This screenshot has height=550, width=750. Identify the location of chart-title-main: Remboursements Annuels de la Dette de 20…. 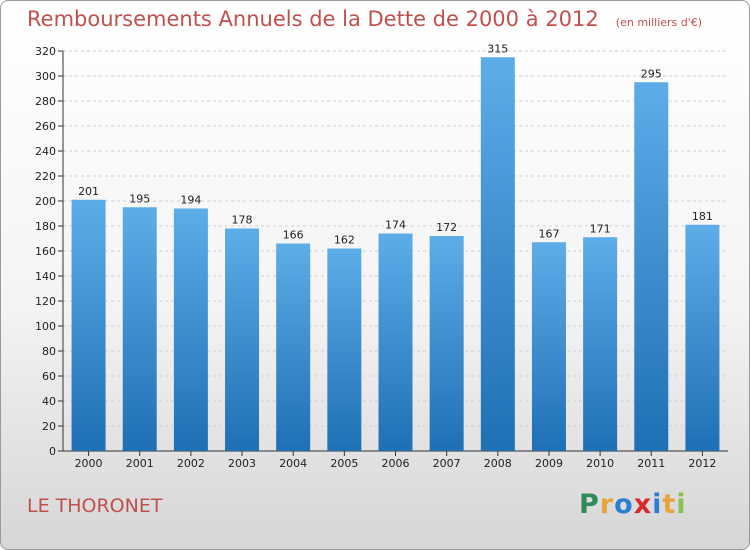
(313, 19).